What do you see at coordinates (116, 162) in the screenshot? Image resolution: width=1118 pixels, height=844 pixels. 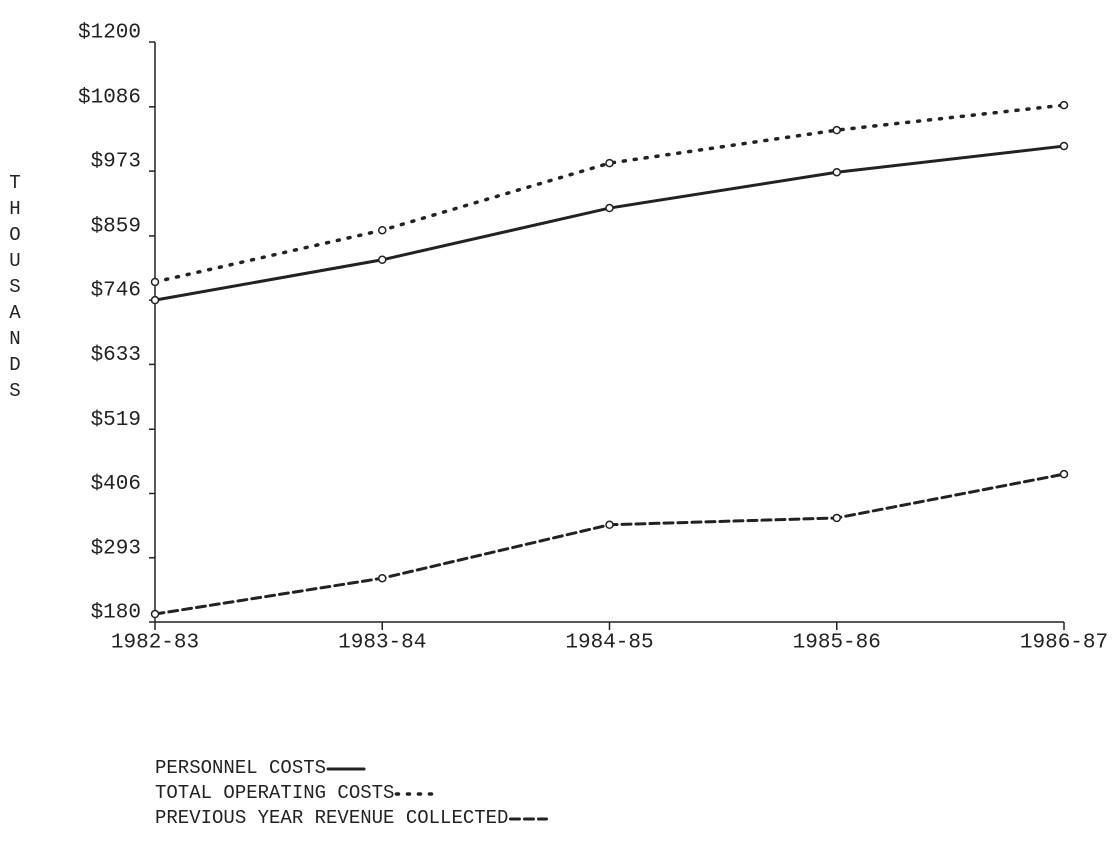 I see `y-tick-label: $973` at bounding box center [116, 162].